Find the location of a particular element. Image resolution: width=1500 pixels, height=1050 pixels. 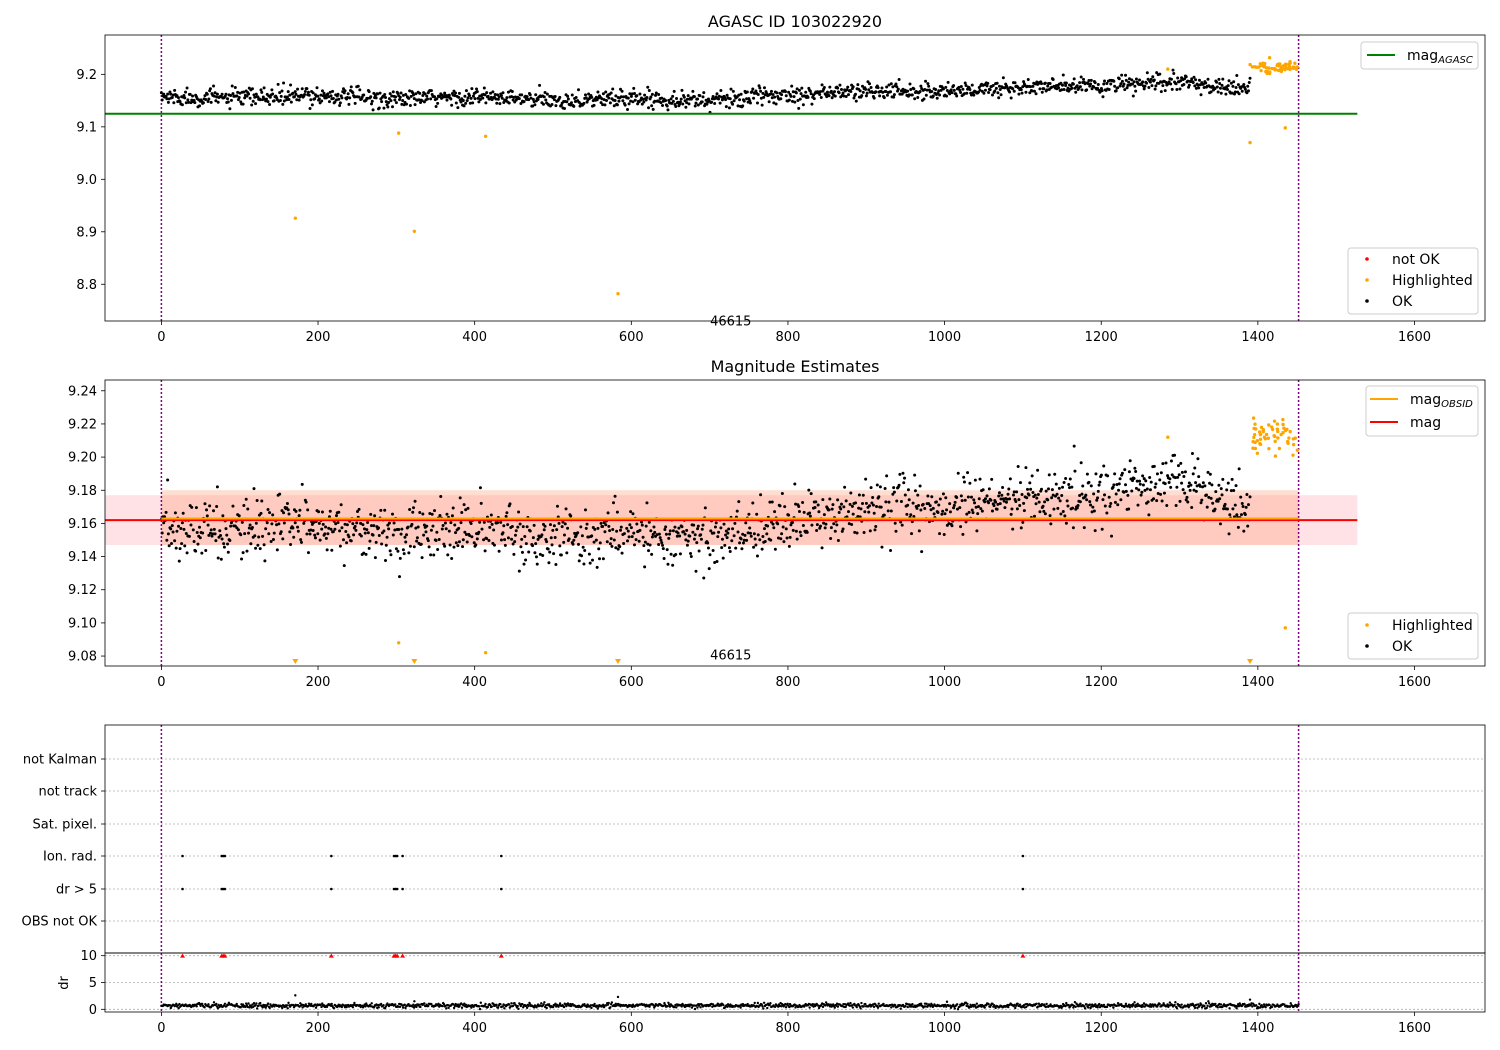

obsid-label: 46615 is located at coordinates (730, 321).